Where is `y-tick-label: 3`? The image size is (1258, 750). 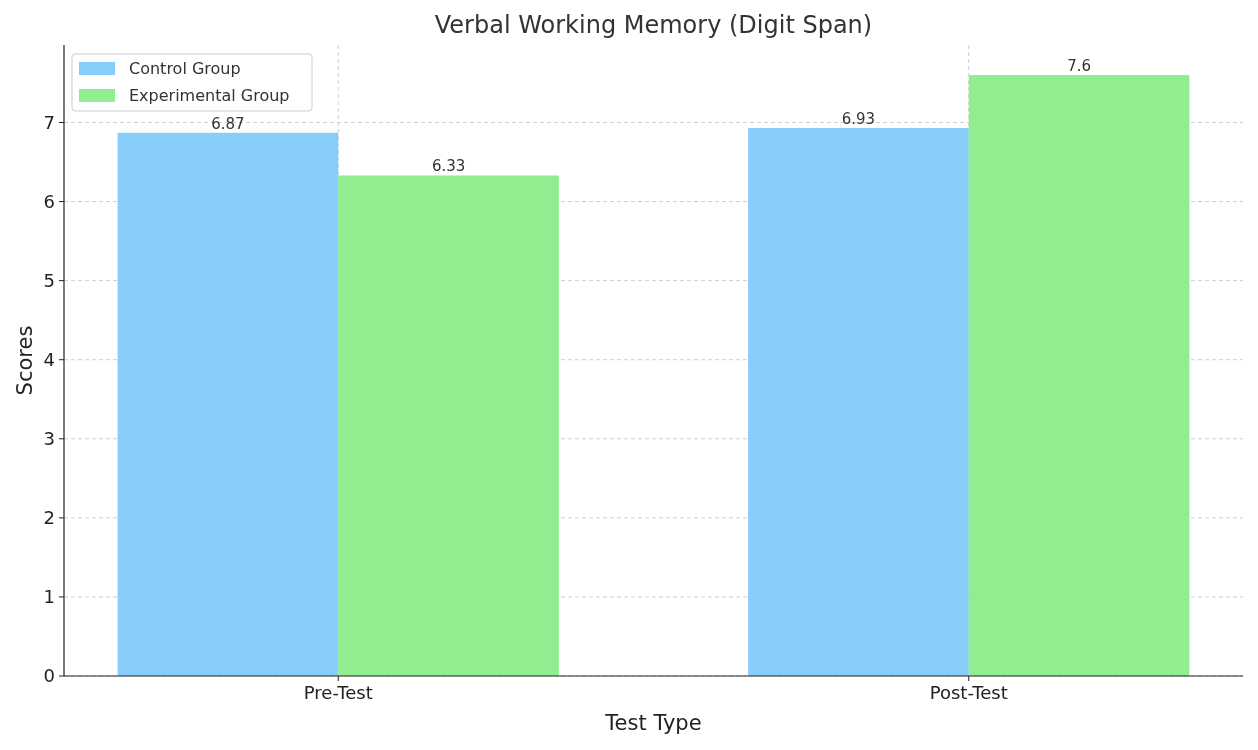 y-tick-label: 3 is located at coordinates (49, 439).